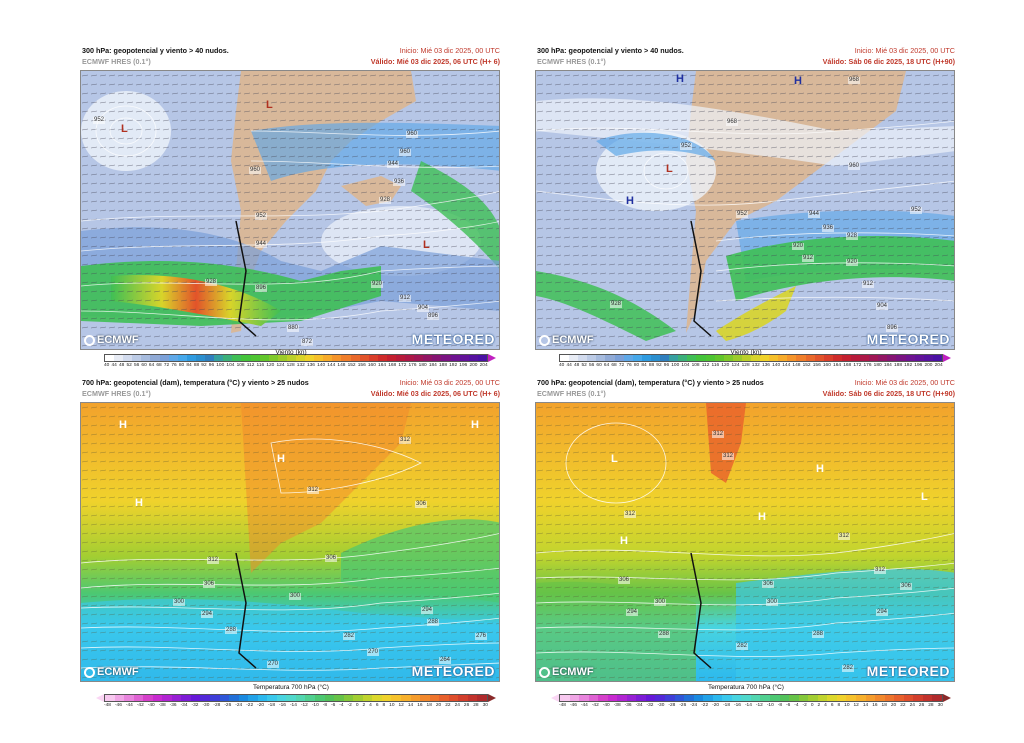 The height and width of the screenshot is (743, 1024). Describe the element at coordinates (893, 705) in the screenshot. I see `colorbar-tick: 20` at that location.